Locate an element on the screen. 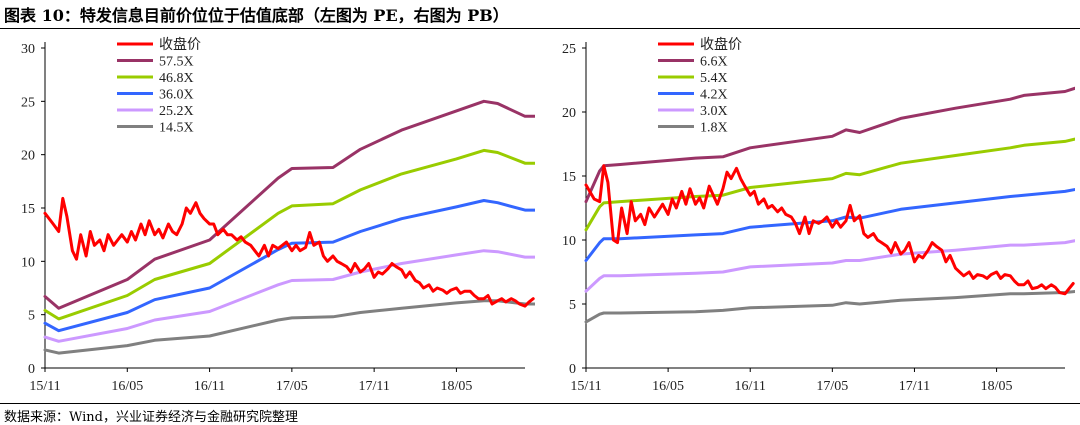 This screenshot has height=425, width=1080. y-tick-label: 30 is located at coordinates (28, 49).